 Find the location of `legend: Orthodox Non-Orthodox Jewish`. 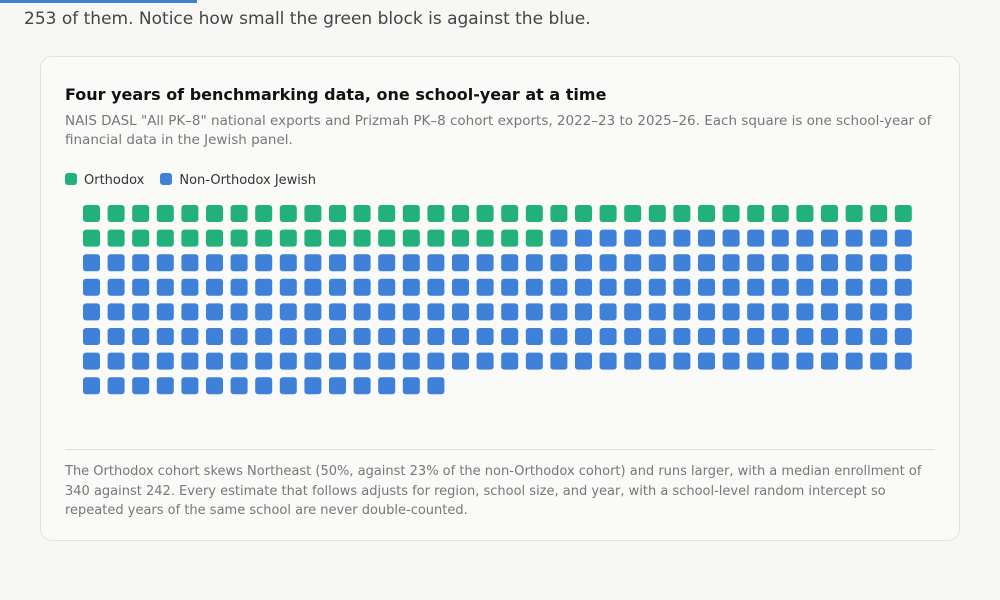

legend: Orthodox Non-Orthodox Jewish is located at coordinates (190, 180).